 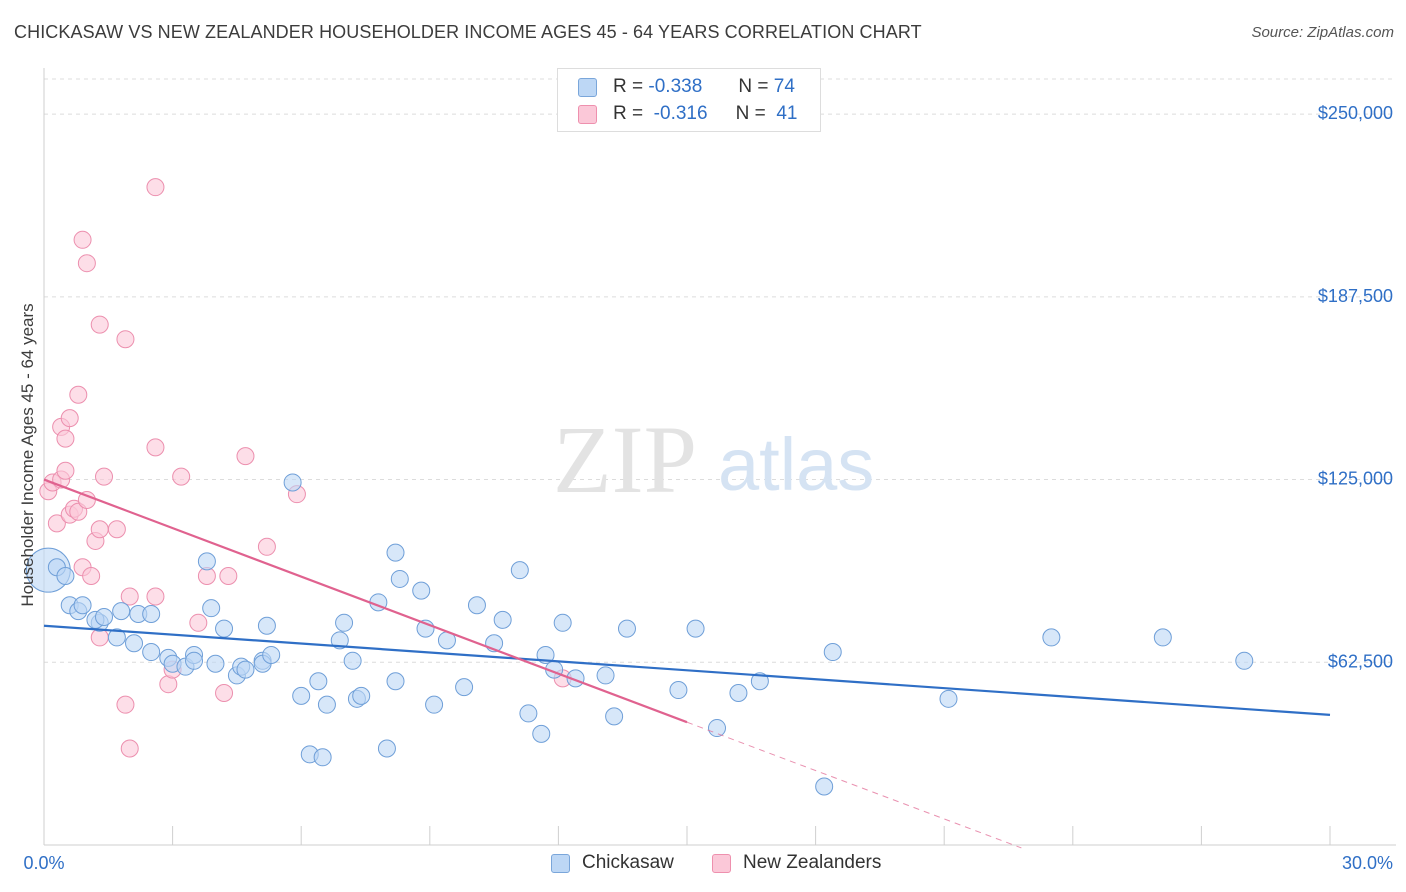 I want to click on legend-label-new-zealanders: New Zealanders, so click(x=812, y=862).